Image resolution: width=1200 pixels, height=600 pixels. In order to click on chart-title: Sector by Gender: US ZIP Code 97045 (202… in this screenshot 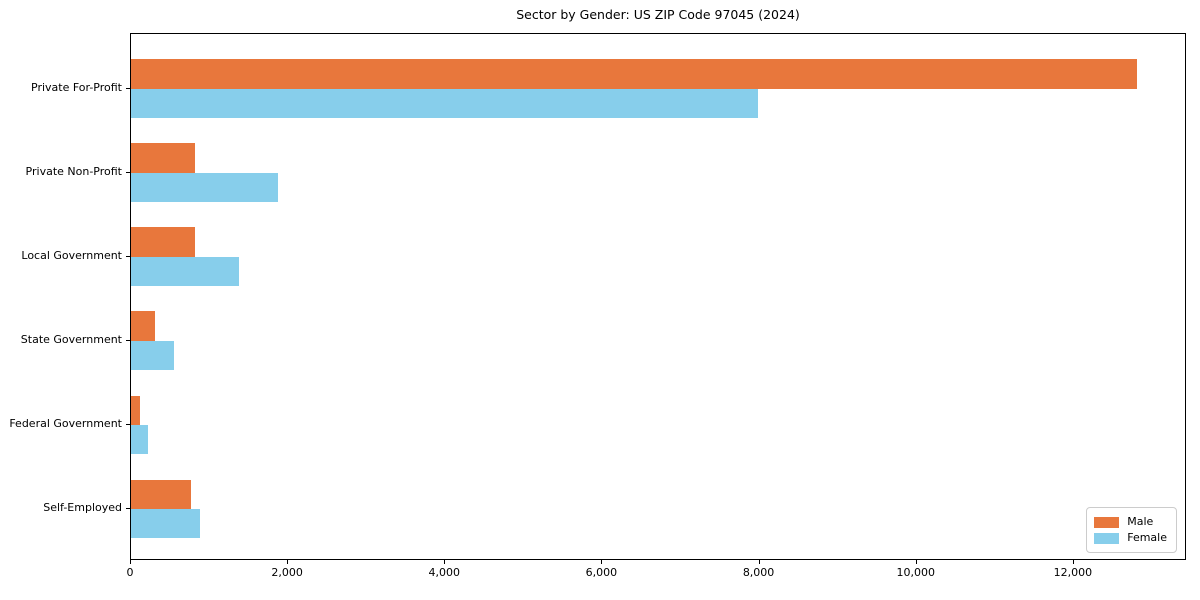, I will do `click(658, 14)`.